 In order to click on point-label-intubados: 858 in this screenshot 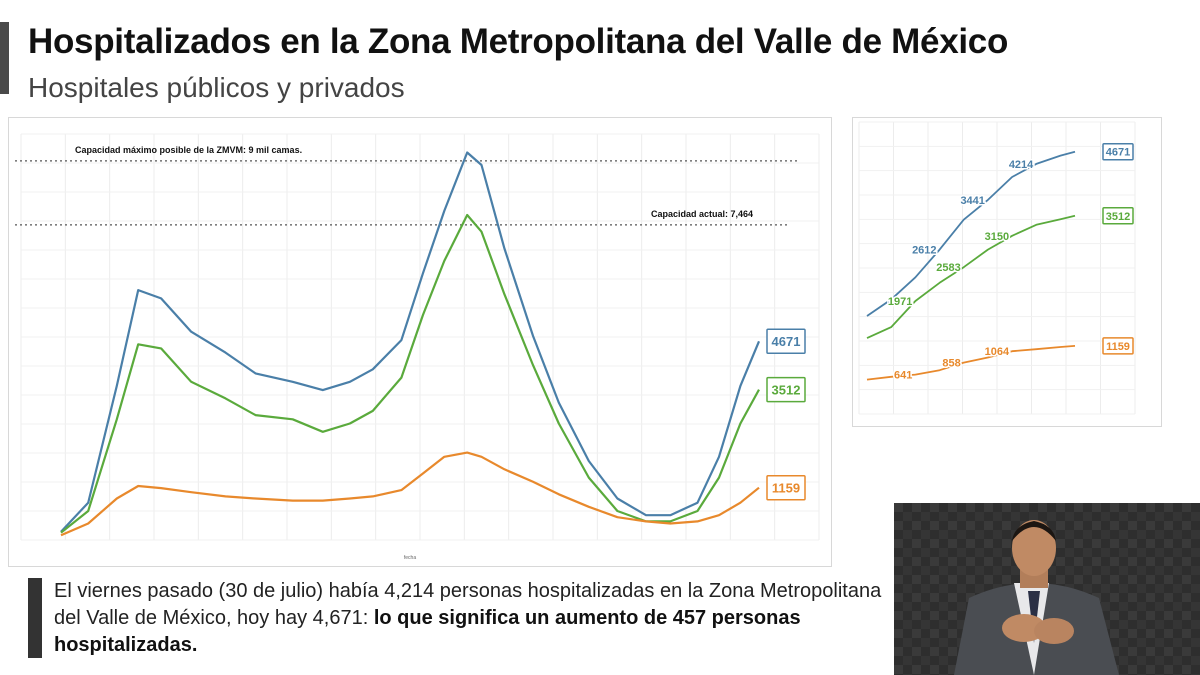, I will do `click(951, 364)`.